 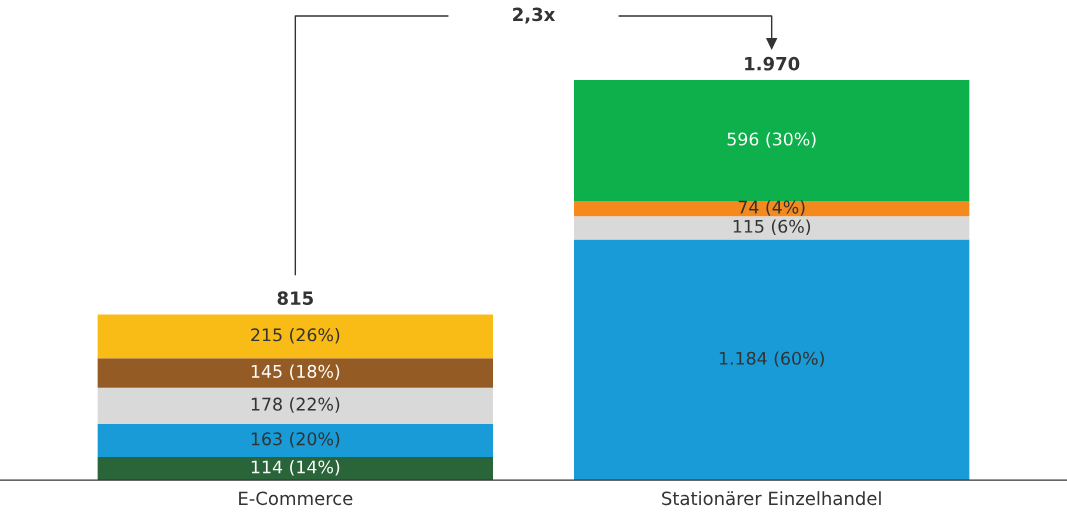 I want to click on data-label: 114 (14%), so click(x=295, y=468).